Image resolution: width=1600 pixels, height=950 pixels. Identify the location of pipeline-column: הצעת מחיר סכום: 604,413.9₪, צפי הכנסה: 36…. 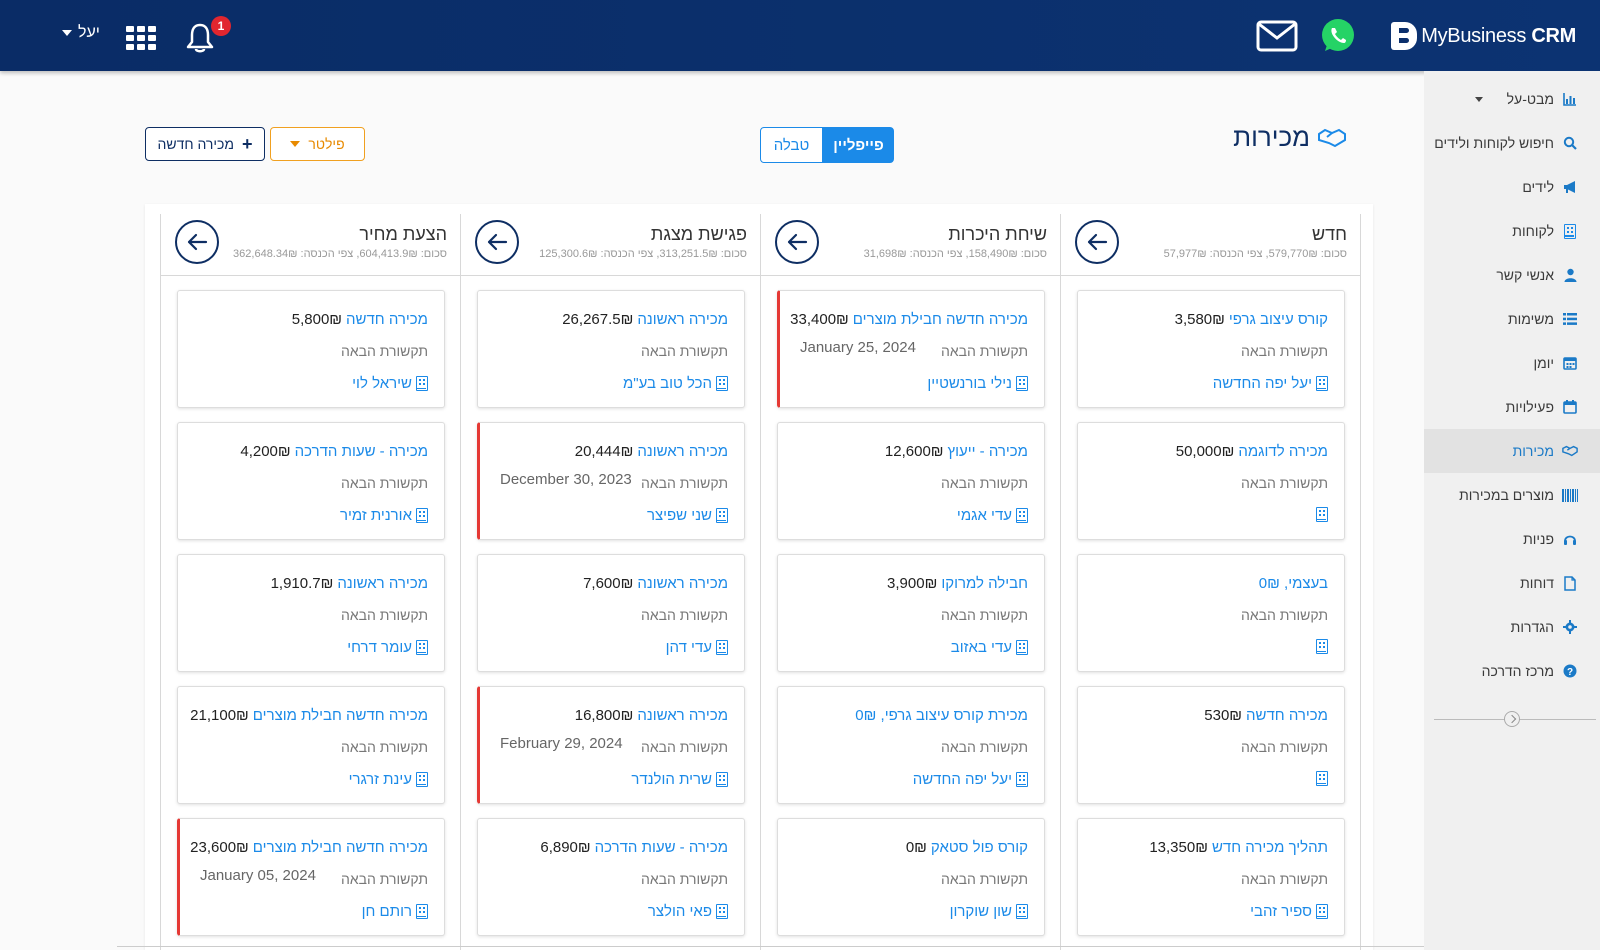
(311, 582).